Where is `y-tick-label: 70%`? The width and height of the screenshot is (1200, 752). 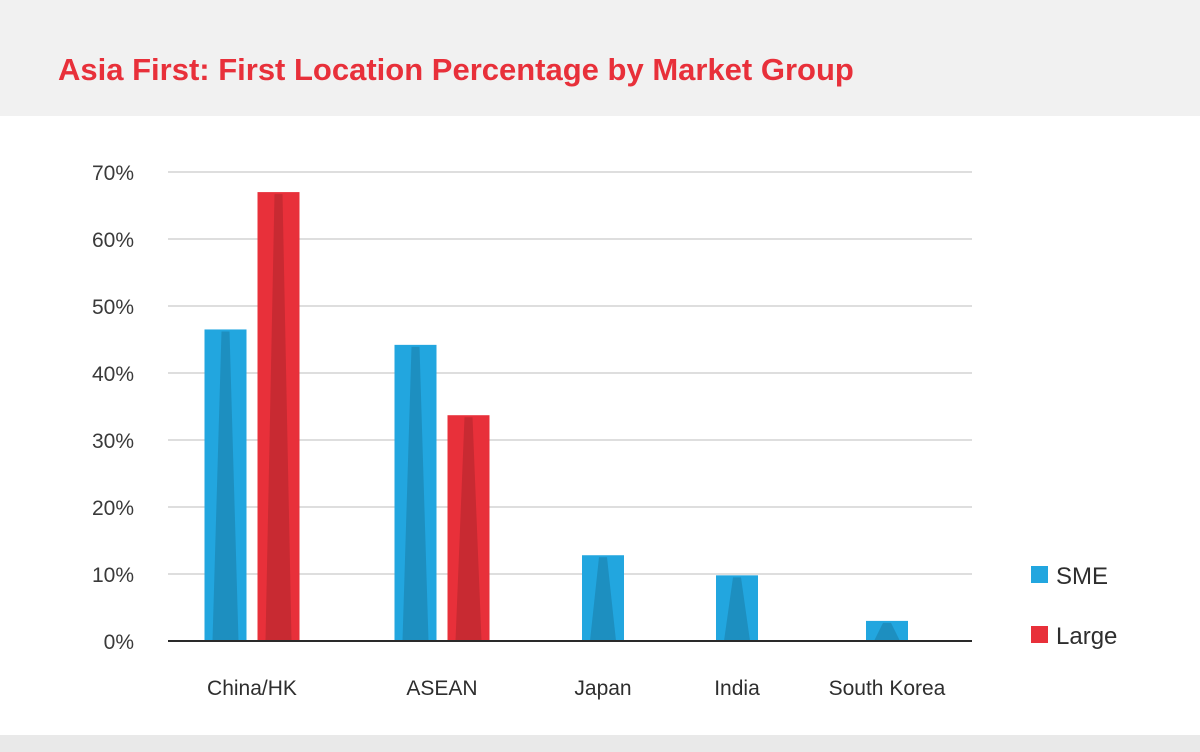
y-tick-label: 70% is located at coordinates (113, 173).